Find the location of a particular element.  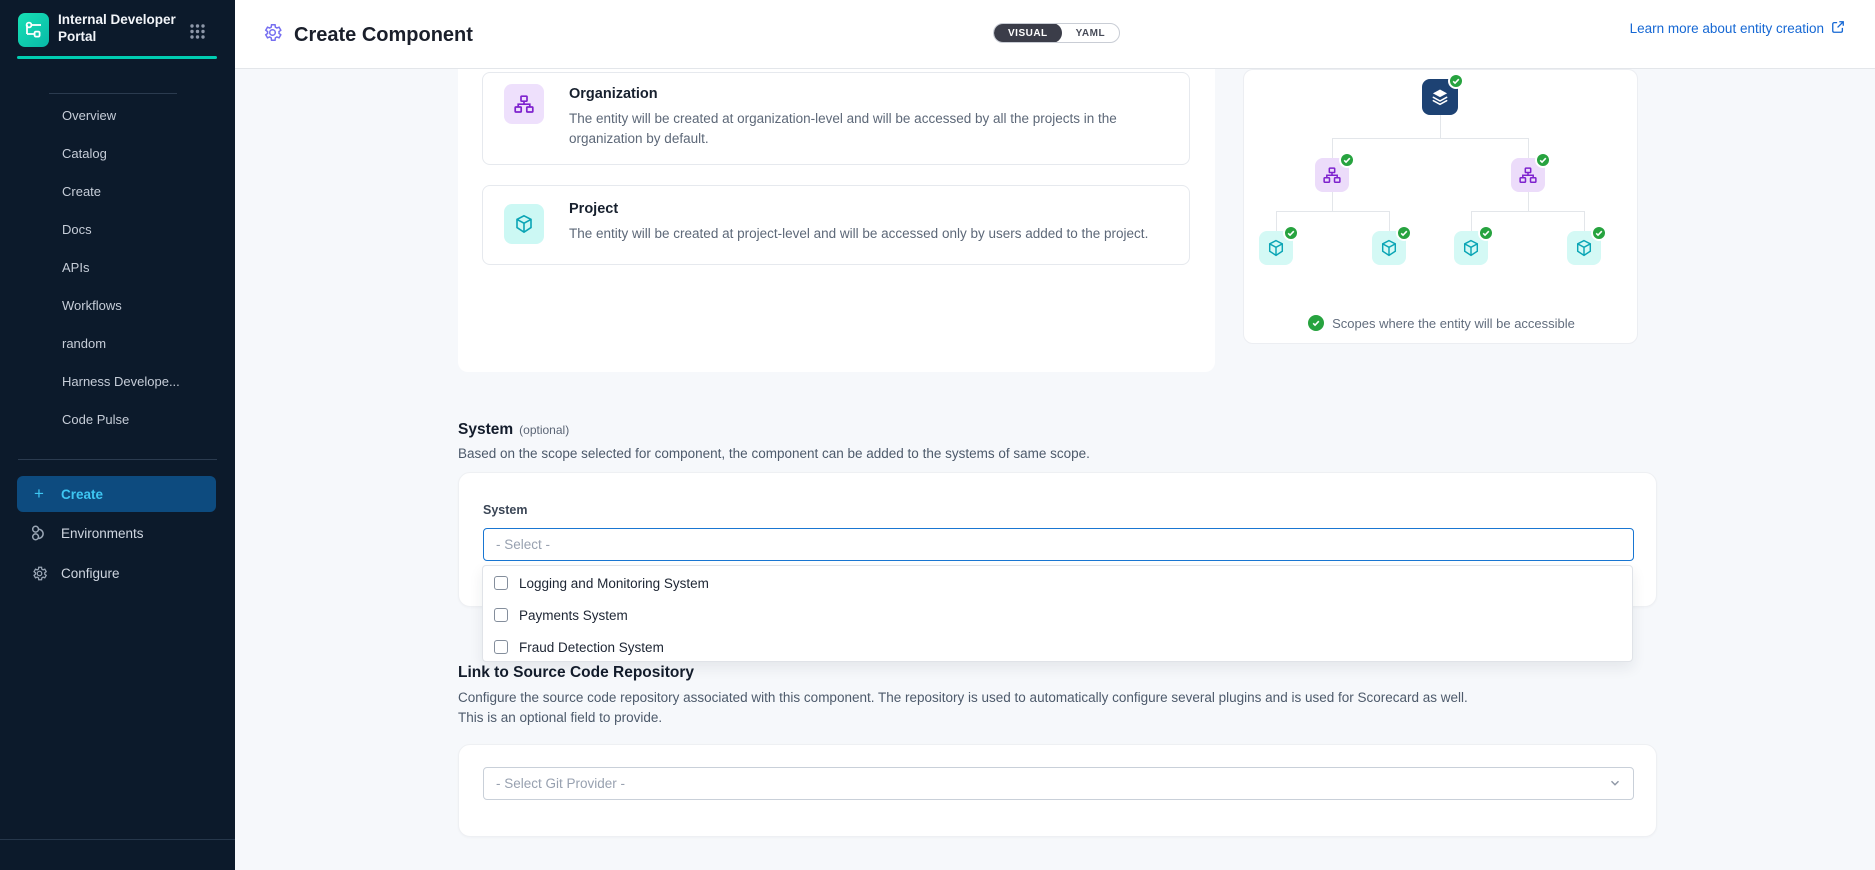

system-option-fraud-detection: Fraud Detection System is located at coordinates (1057, 647).